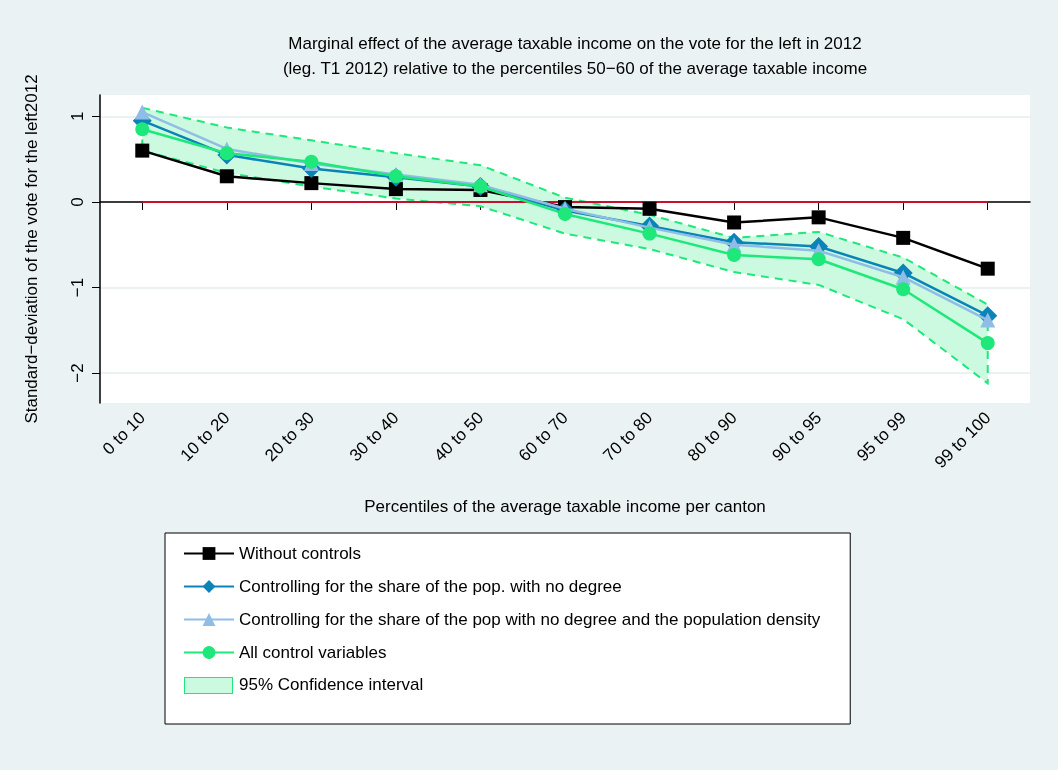 This screenshot has height=770, width=1058. What do you see at coordinates (77, 373) in the screenshot?
I see `y-tick-label: −2` at bounding box center [77, 373].